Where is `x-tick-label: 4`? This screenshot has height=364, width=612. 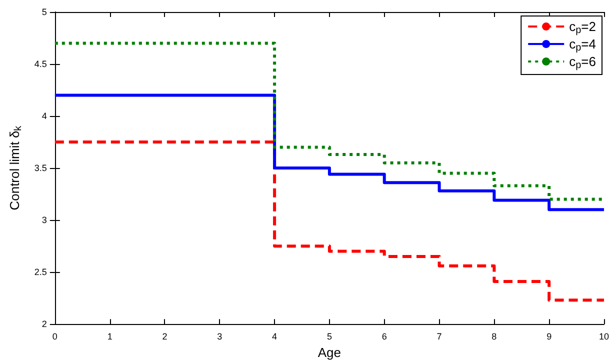 x-tick-label: 4 is located at coordinates (275, 337).